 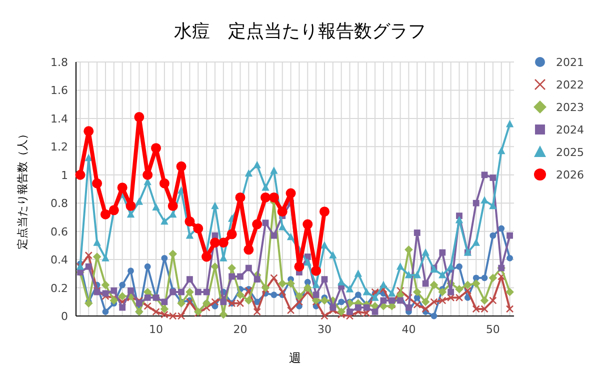 What do you see at coordinates (22, 189) in the screenshot?
I see `y-axis-title: 定点当たり報告数（人）` at bounding box center [22, 189].